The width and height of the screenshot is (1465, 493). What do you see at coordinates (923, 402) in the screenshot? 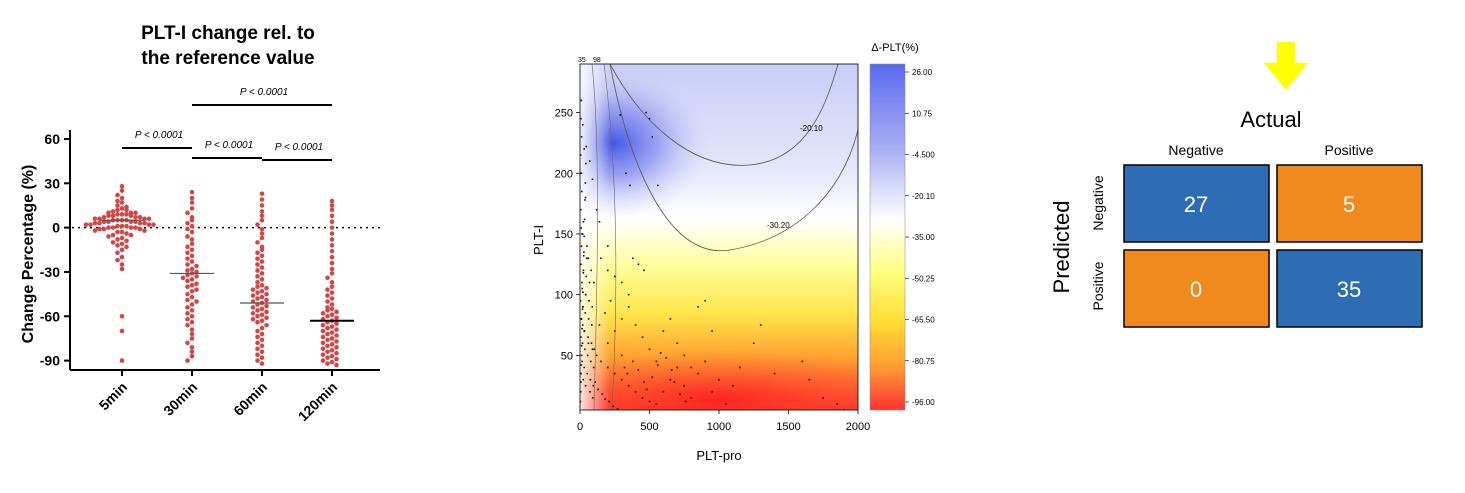
I see `colorbar-tick-label: -96.00` at bounding box center [923, 402].